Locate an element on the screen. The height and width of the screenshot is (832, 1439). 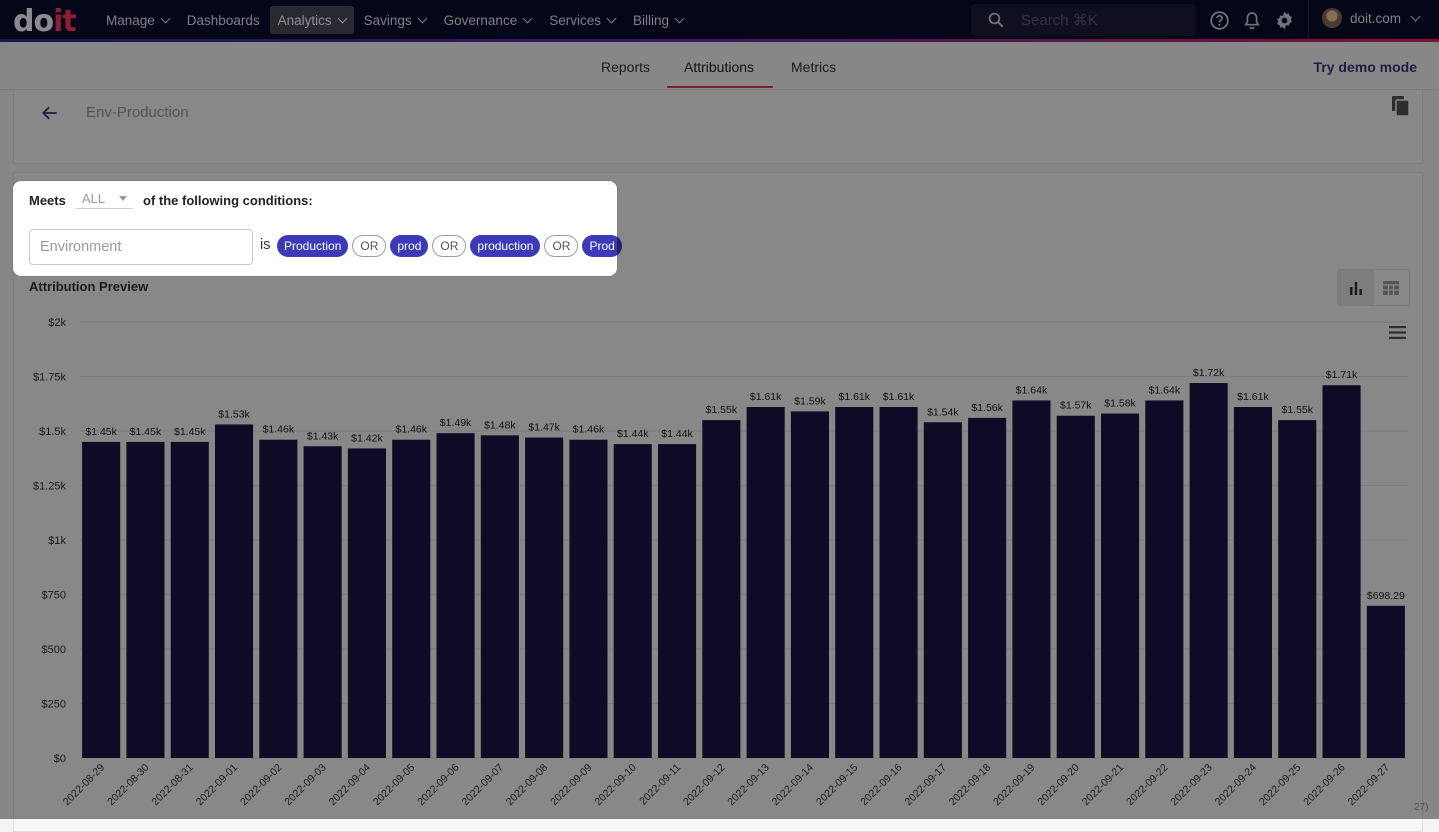
table-view-button is located at coordinates (1392, 287).